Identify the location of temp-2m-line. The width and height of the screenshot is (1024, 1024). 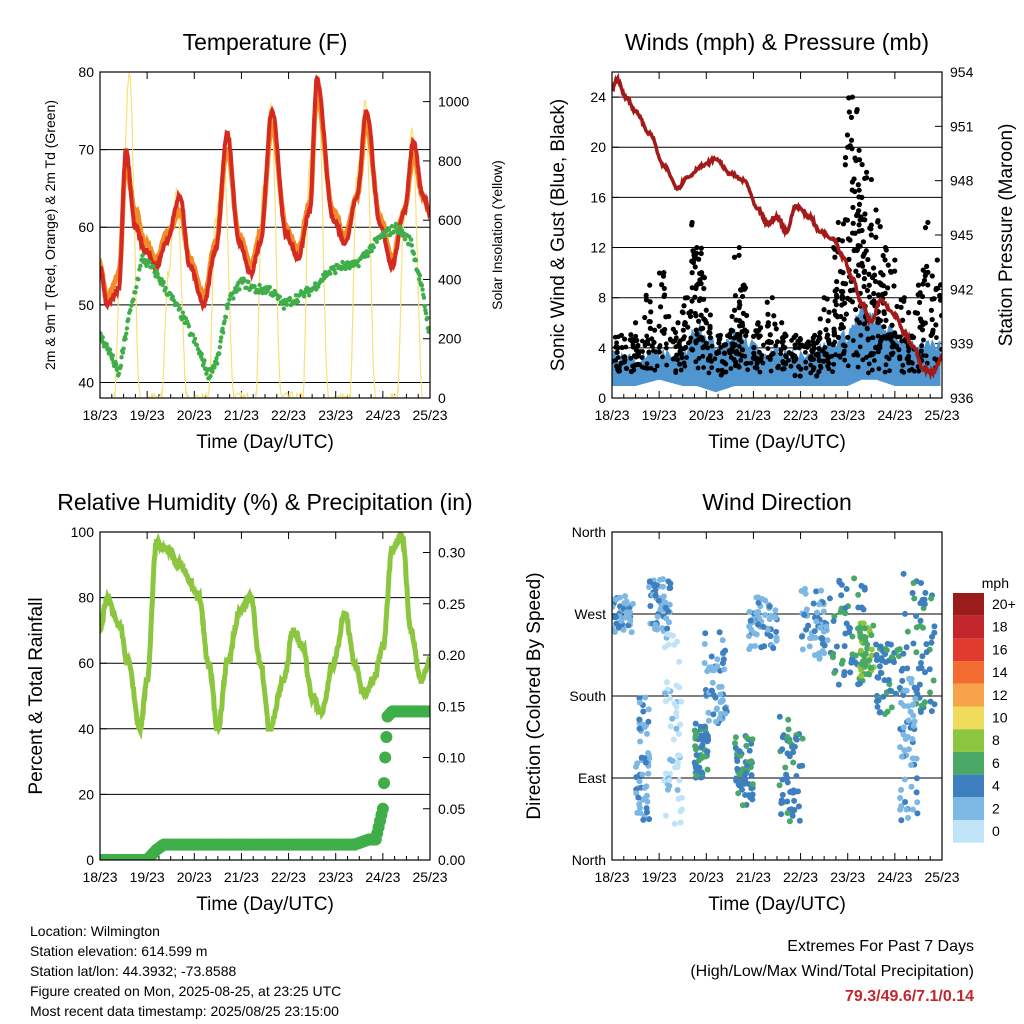
(265, 193).